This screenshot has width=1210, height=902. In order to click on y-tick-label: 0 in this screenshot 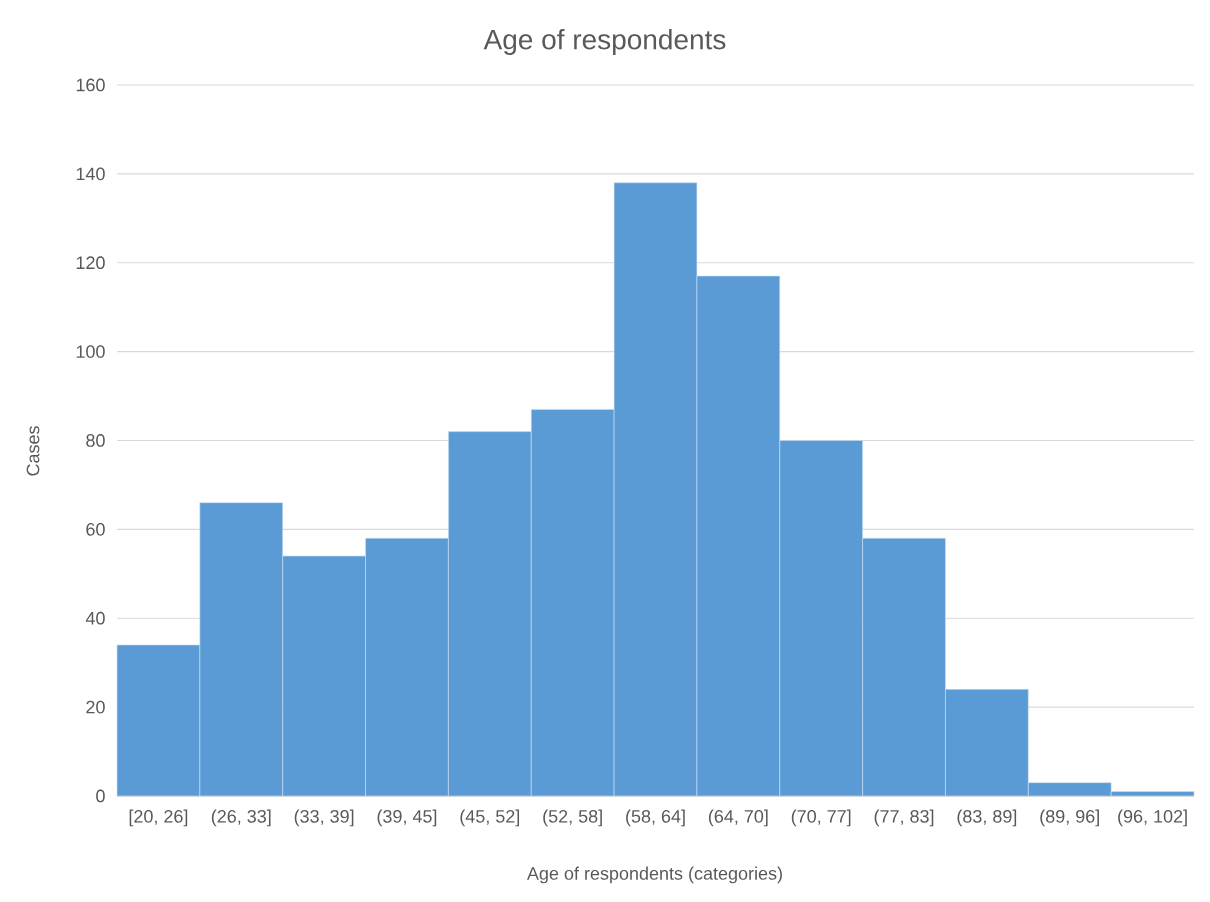, I will do `click(100, 796)`.